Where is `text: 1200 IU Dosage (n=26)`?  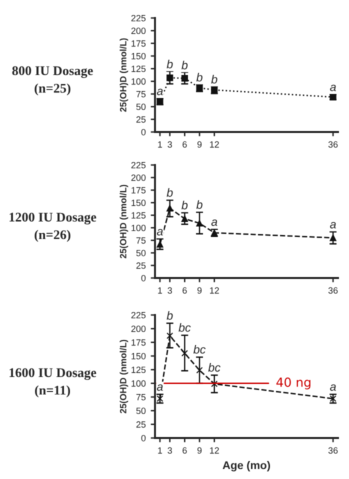
text: 1200 IU Dosage (n=26) is located at coordinates (53, 227).